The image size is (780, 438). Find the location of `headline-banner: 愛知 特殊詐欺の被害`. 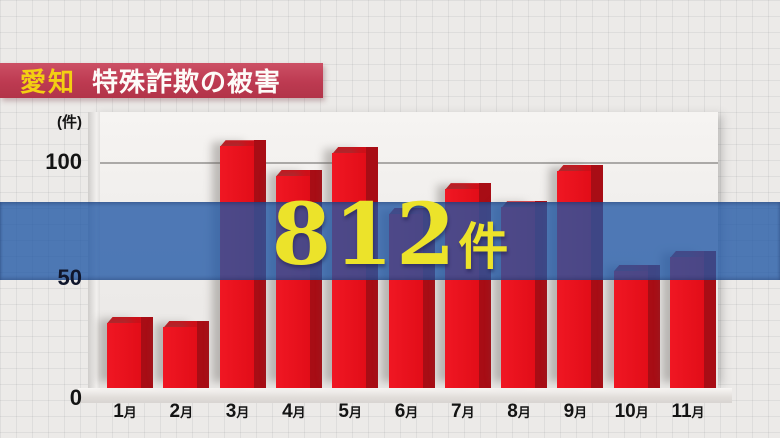

headline-banner: 愛知 特殊詐欺の被害 is located at coordinates (161, 80).